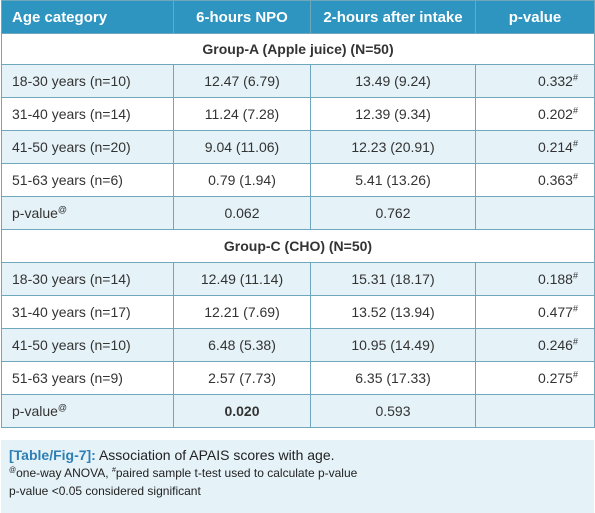 This screenshot has width=595, height=513. Describe the element at coordinates (87, 147) in the screenshot. I see `age-cell: 41-50 years (n=20)` at that location.